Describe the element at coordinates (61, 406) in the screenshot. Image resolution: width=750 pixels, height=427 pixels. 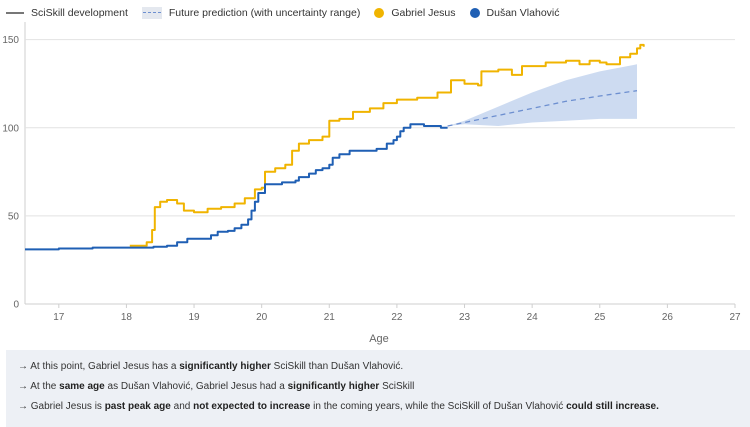
I see `insight-3-segment: → Gabriel Jesus is` at that location.